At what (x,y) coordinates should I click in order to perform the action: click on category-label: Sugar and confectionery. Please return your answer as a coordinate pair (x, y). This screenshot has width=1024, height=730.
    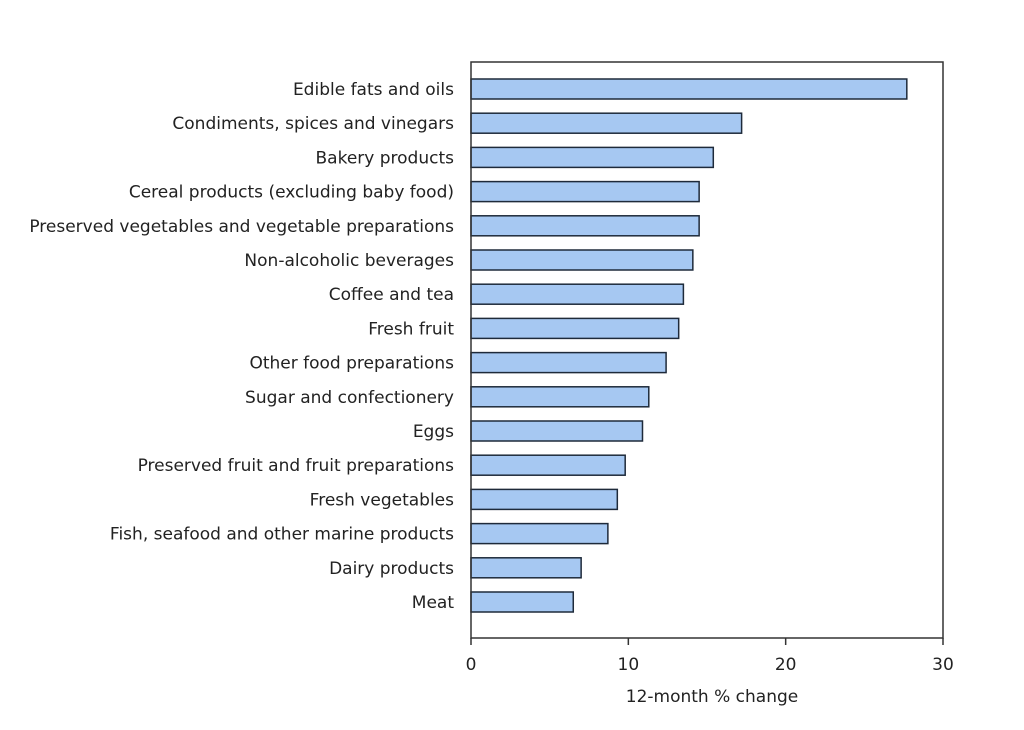
    Looking at the image, I should click on (349, 398).